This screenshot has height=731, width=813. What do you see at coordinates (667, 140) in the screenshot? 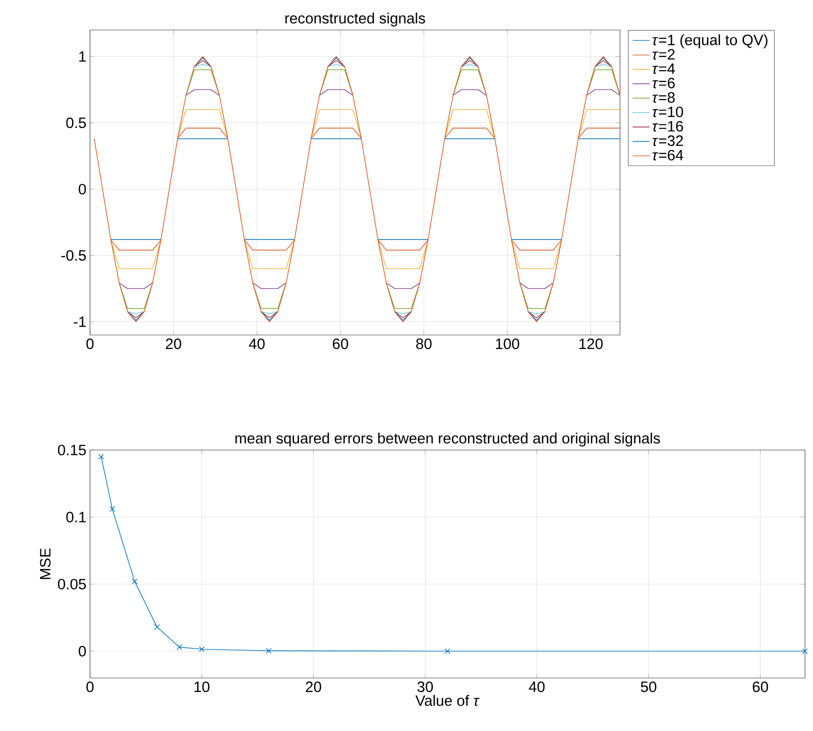
I see `legend-label: τ=32` at bounding box center [667, 140].